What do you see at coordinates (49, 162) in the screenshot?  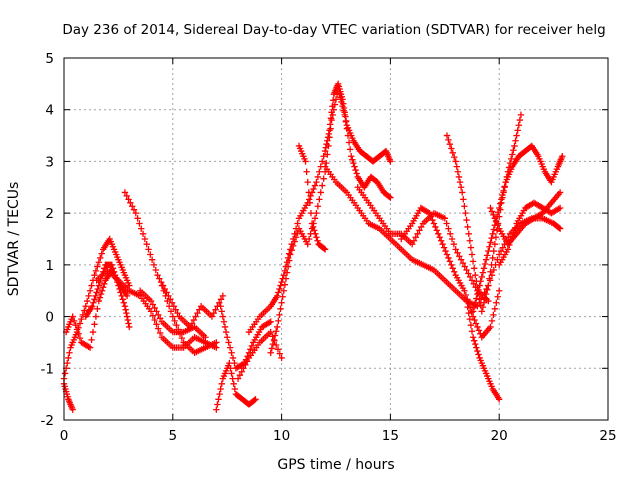 I see `y-tick-label: 3` at bounding box center [49, 162].